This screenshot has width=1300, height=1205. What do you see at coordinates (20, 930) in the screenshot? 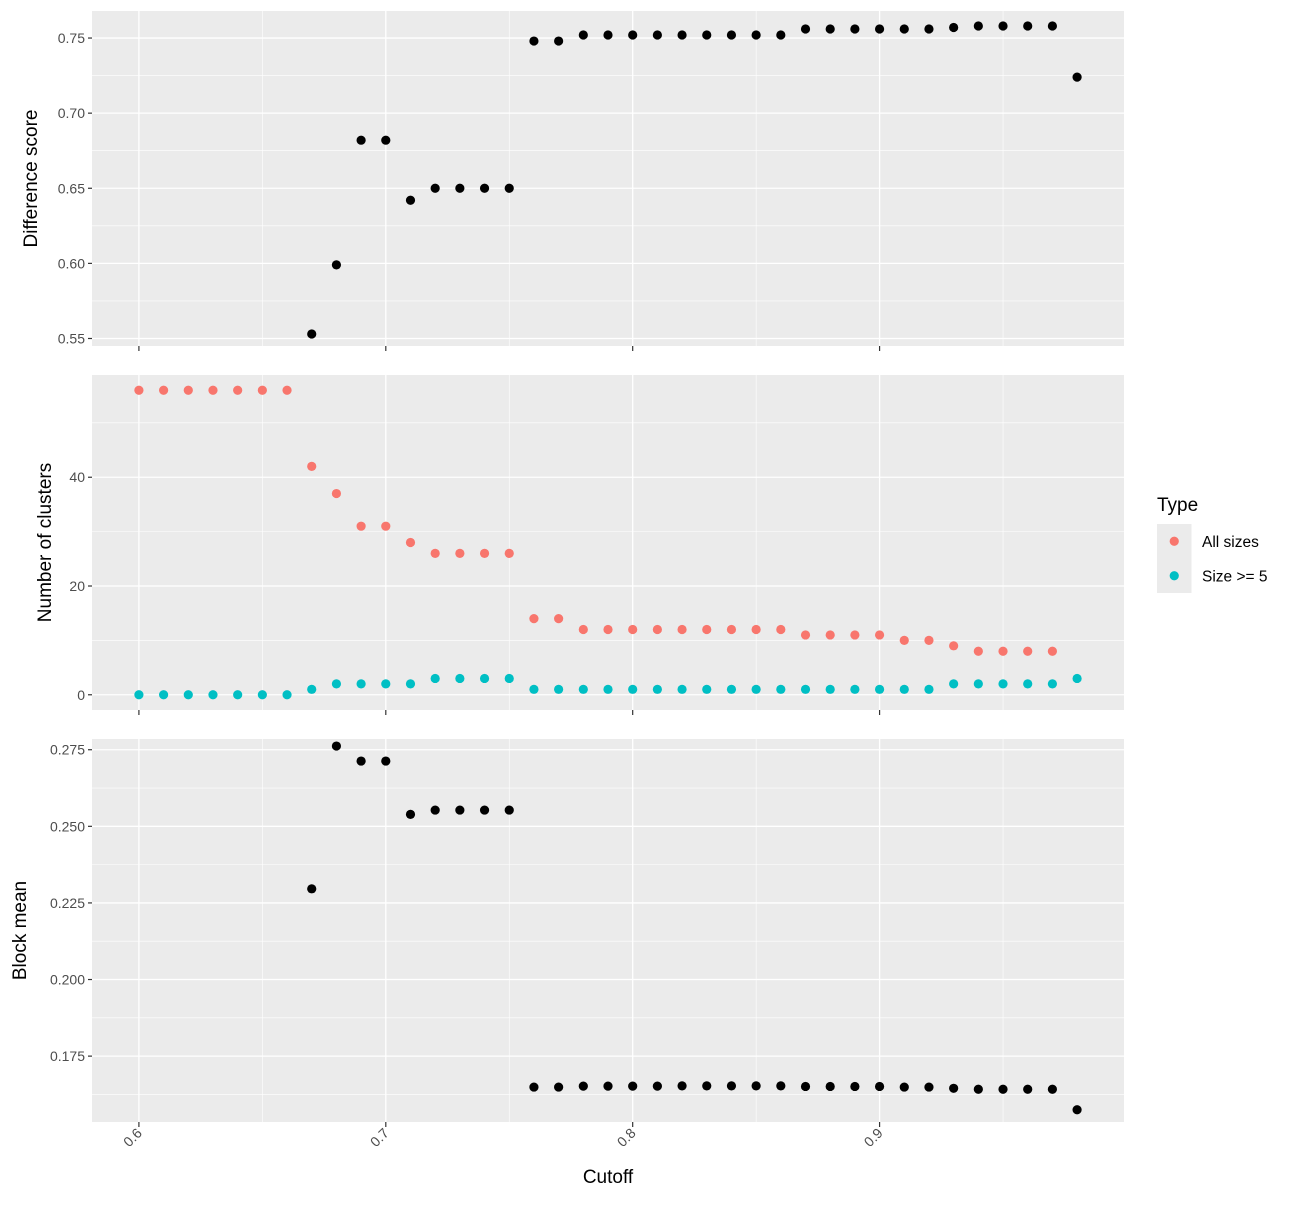
I see `y-axis-title: Block mean` at bounding box center [20, 930].